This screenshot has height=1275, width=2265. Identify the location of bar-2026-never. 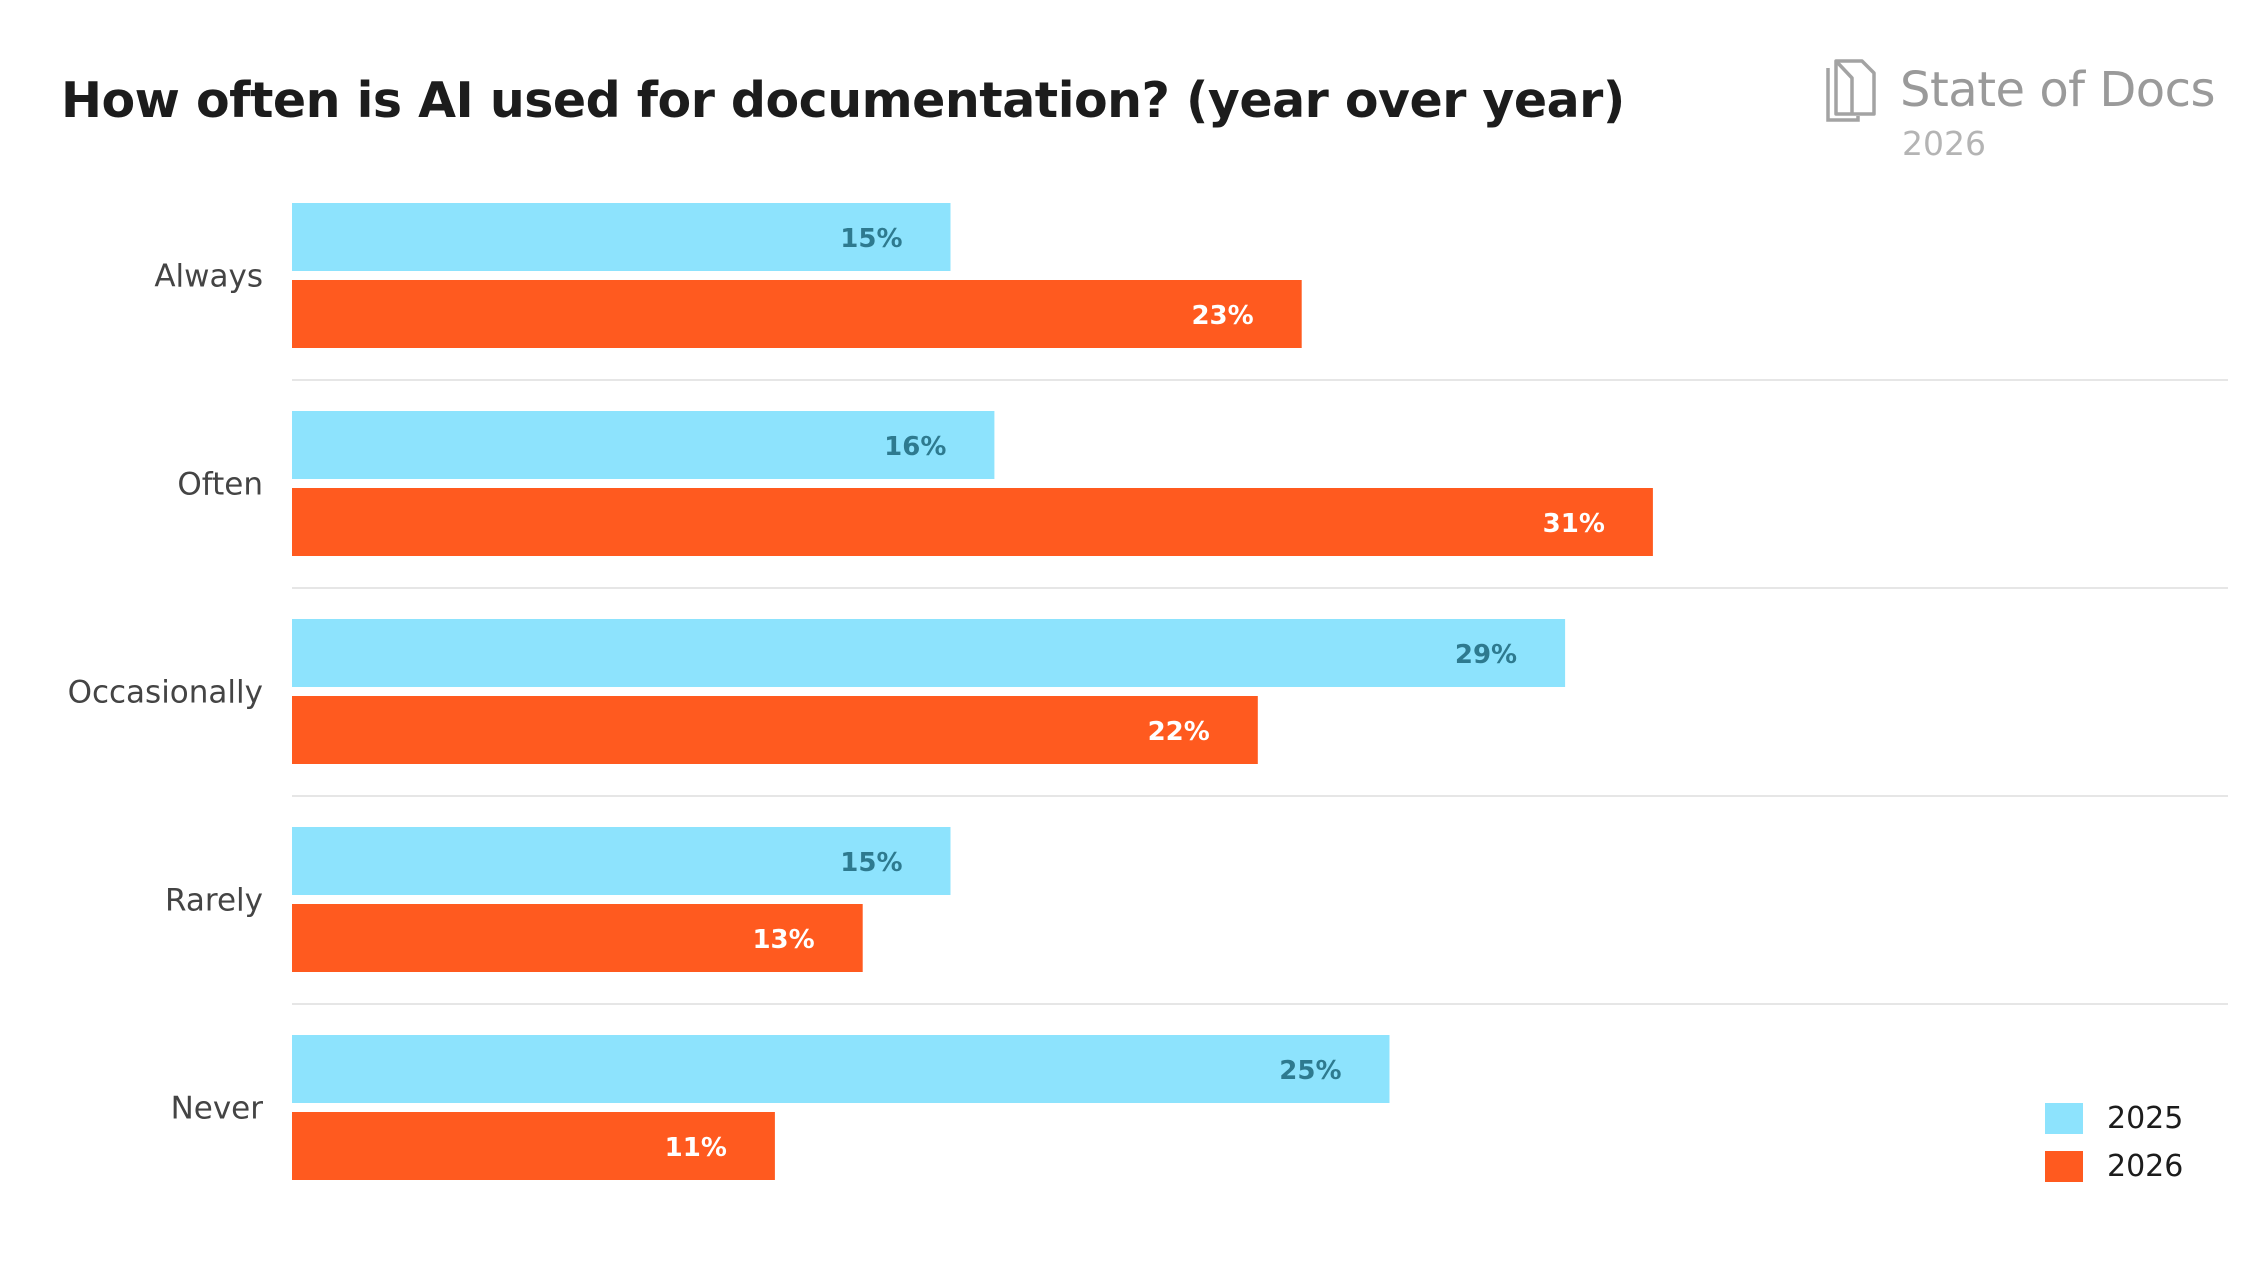
(533, 1146).